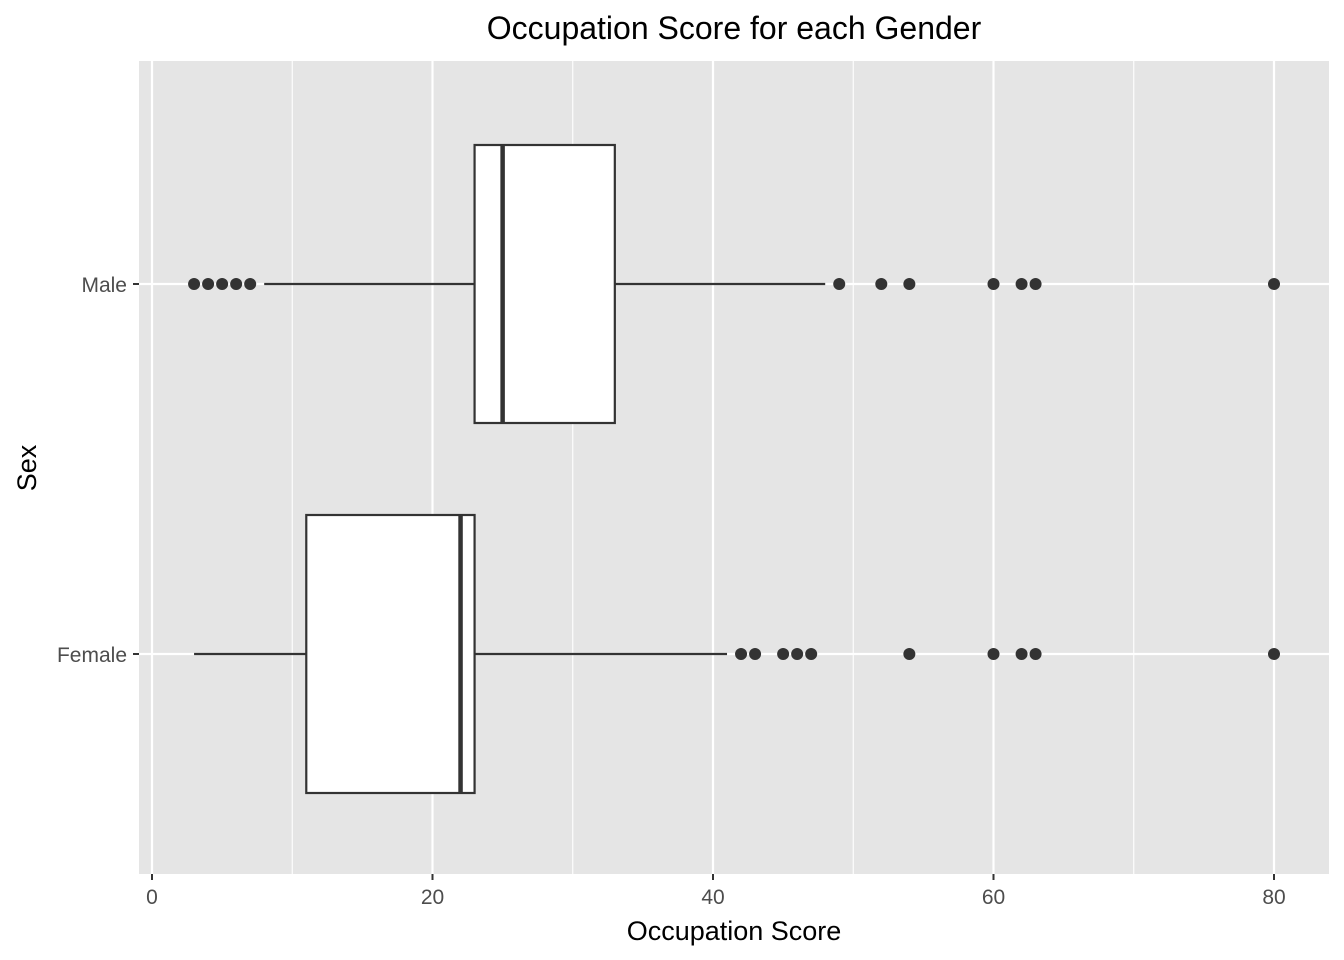  Describe the element at coordinates (734, 28) in the screenshot. I see `chart-title: Occupation Score for each Gender` at that location.